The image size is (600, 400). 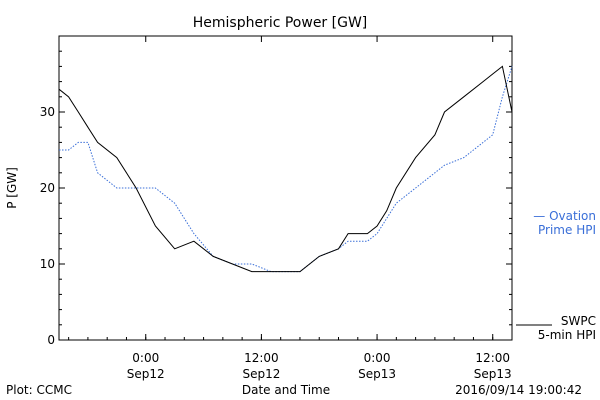 What do you see at coordinates (47, 264) in the screenshot?
I see `y-tick-label: 10` at bounding box center [47, 264].